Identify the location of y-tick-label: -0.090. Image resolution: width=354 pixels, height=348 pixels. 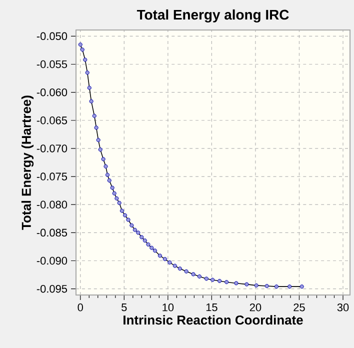
(52, 260).